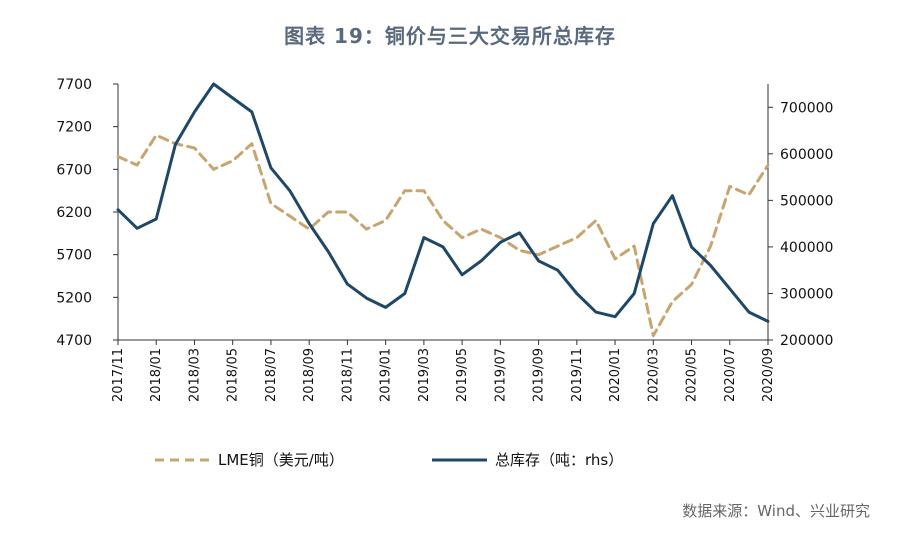 The height and width of the screenshot is (536, 900). What do you see at coordinates (74, 341) in the screenshot?
I see `left-y-tick-label: 4700` at bounding box center [74, 341].